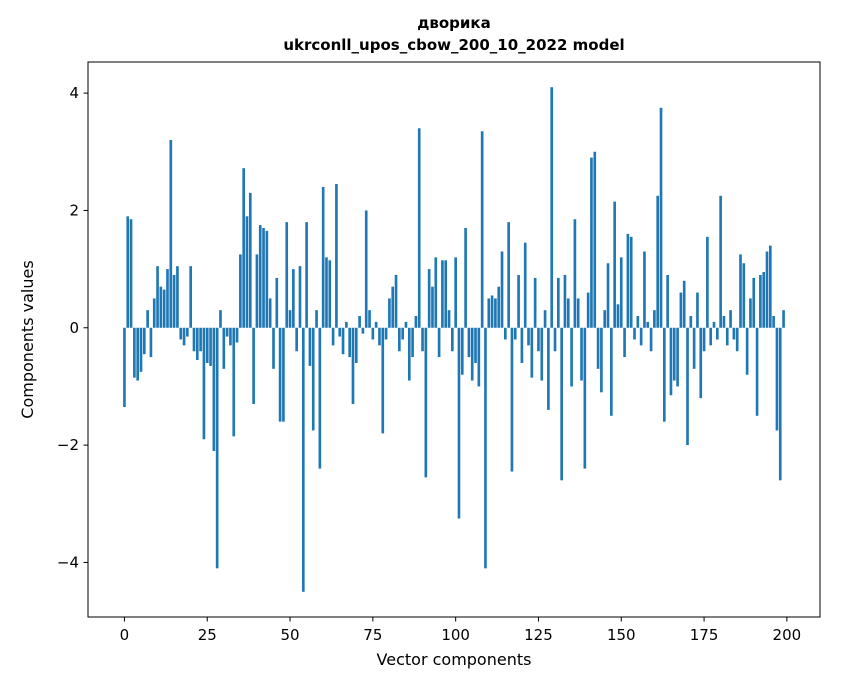 The image size is (847, 696). What do you see at coordinates (74, 93) in the screenshot?
I see `y-tick-label: 4` at bounding box center [74, 93].